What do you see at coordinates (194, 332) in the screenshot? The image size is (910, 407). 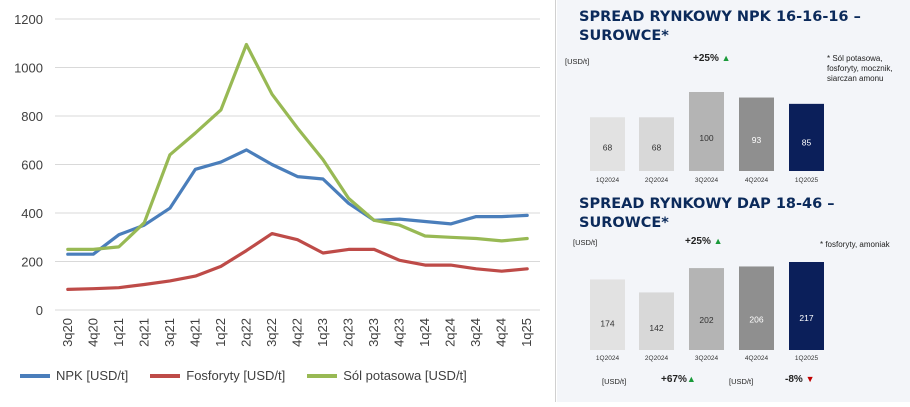 I see `x-tick-label: 4q21` at bounding box center [194, 332].